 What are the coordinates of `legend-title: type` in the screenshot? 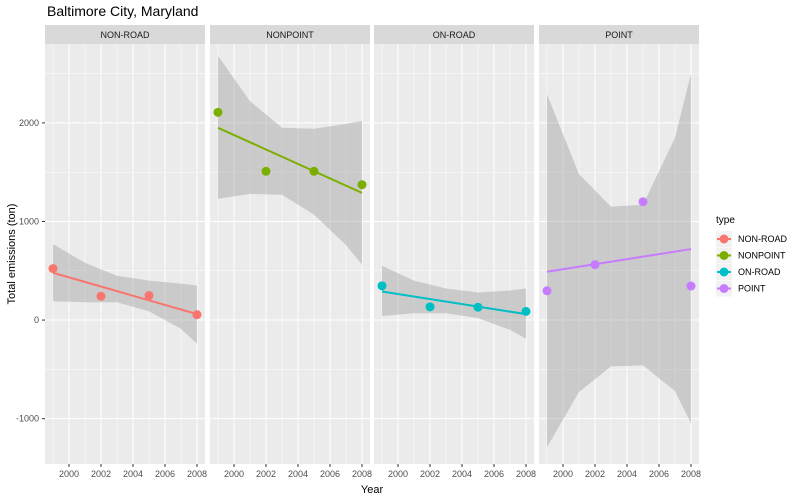 It's located at (725, 220).